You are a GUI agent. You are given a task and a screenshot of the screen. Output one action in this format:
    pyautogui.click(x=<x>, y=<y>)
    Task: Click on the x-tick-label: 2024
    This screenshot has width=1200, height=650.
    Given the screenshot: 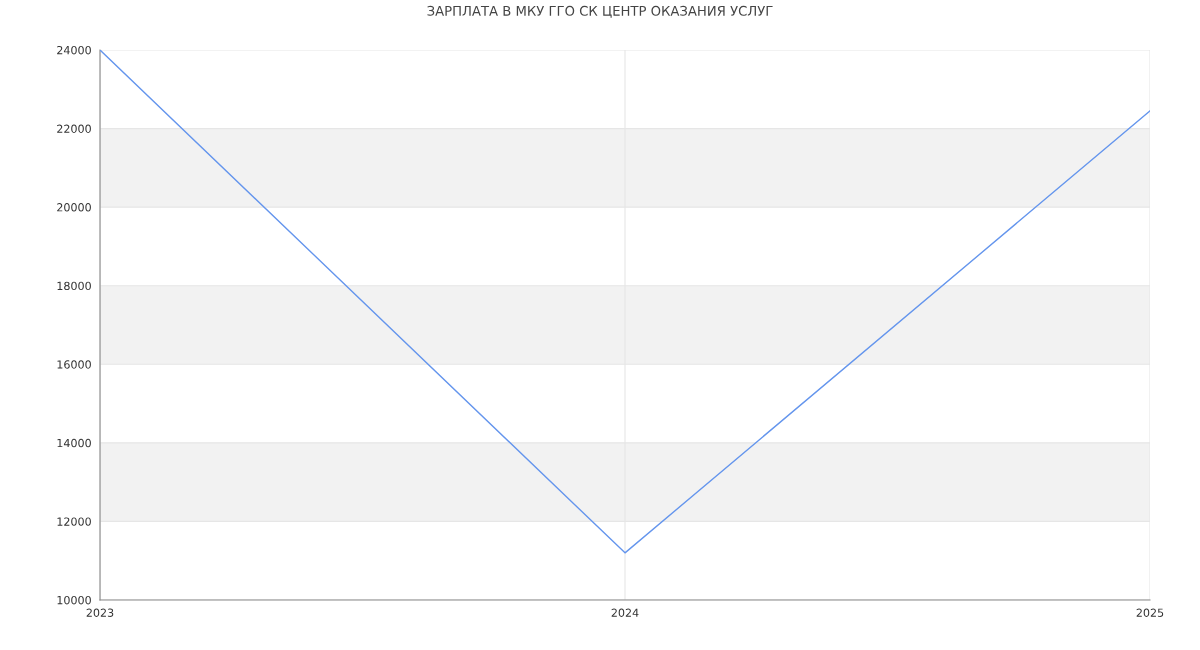 What is the action you would take?
    pyautogui.click(x=625, y=612)
    